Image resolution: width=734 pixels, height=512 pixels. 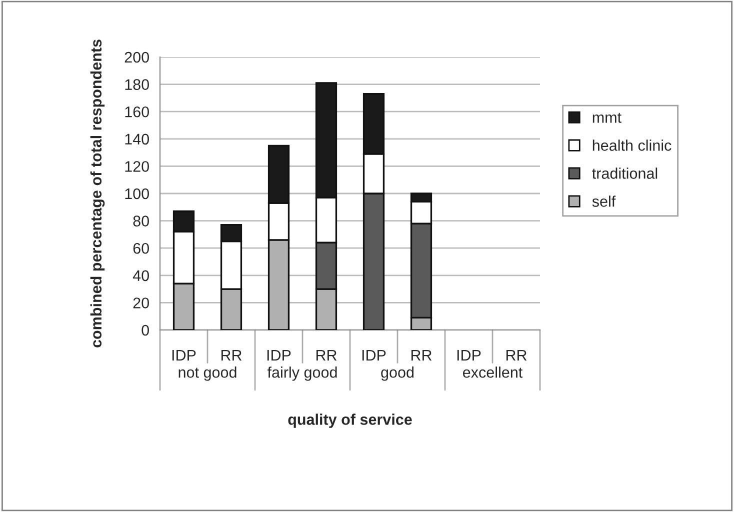 What do you see at coordinates (141, 221) in the screenshot?
I see `y-tick-label: 80` at bounding box center [141, 221].